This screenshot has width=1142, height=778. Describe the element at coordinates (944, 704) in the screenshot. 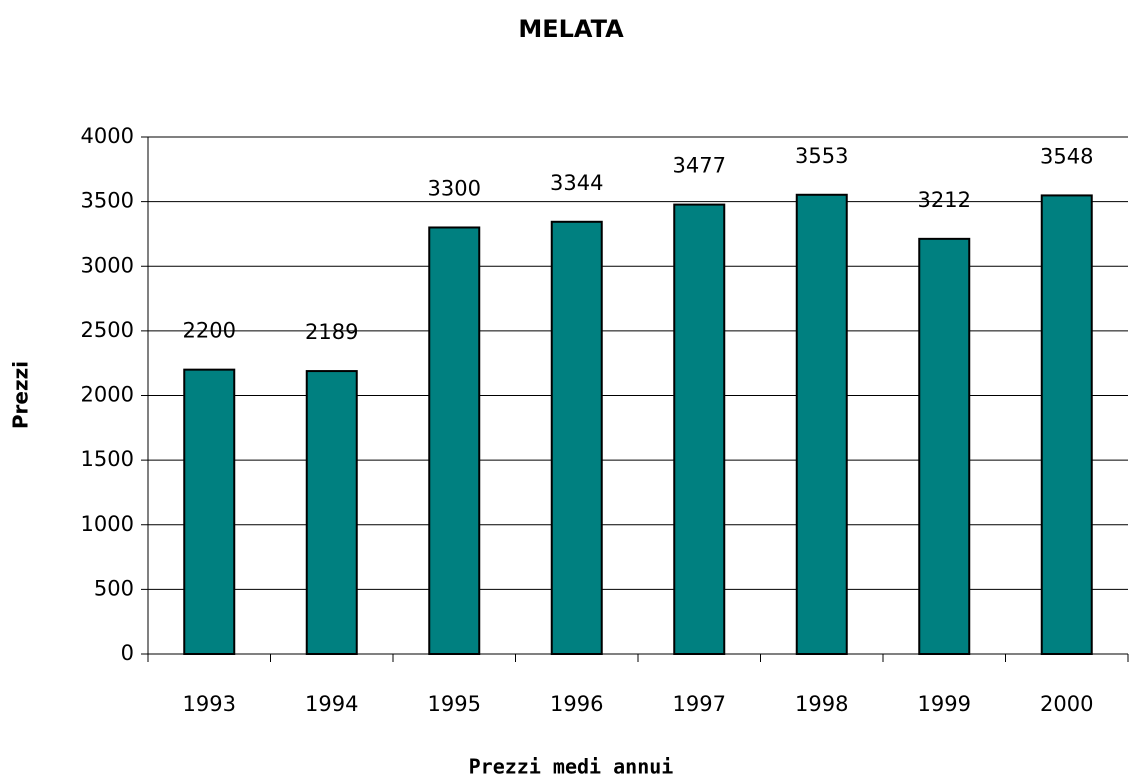

I see `x-tick-label: 1999` at that location.